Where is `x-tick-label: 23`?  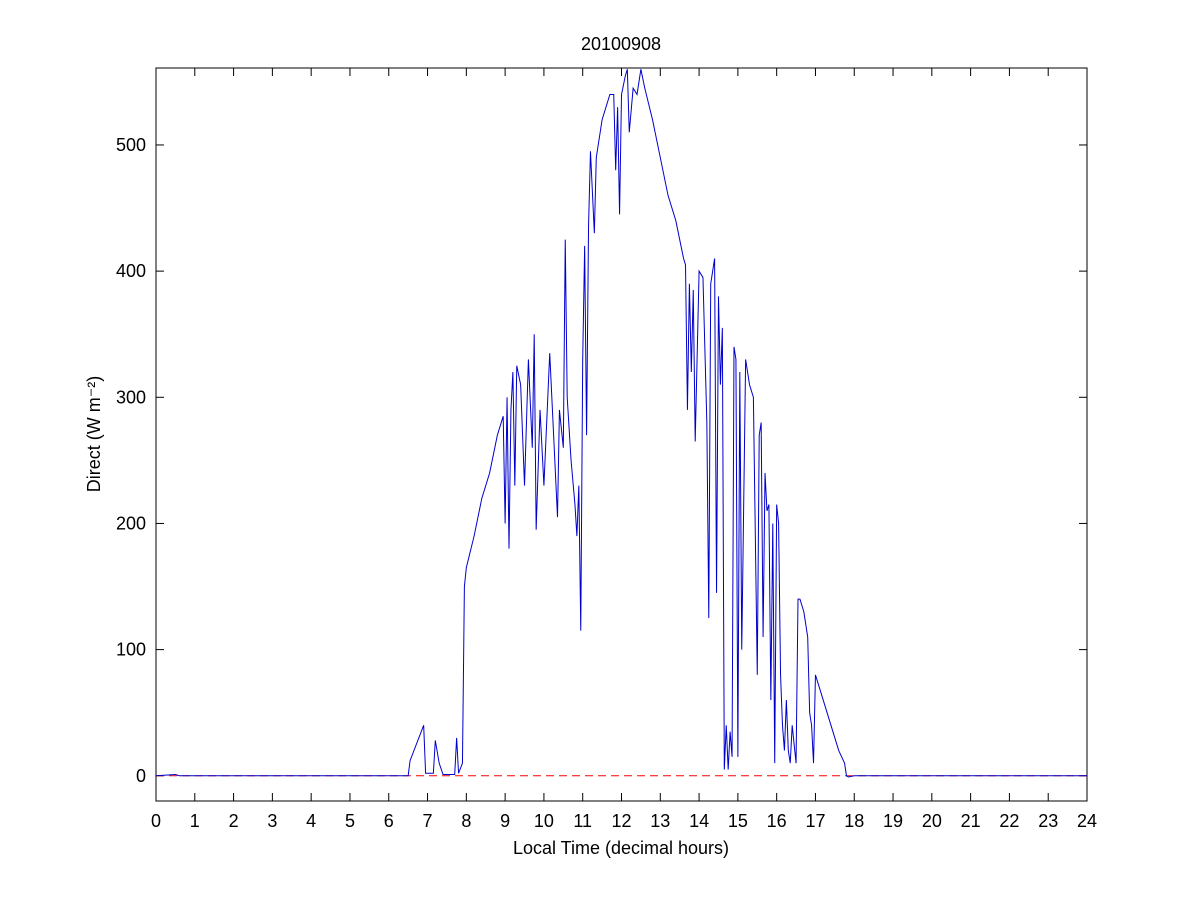 x-tick-label: 23 is located at coordinates (1048, 821).